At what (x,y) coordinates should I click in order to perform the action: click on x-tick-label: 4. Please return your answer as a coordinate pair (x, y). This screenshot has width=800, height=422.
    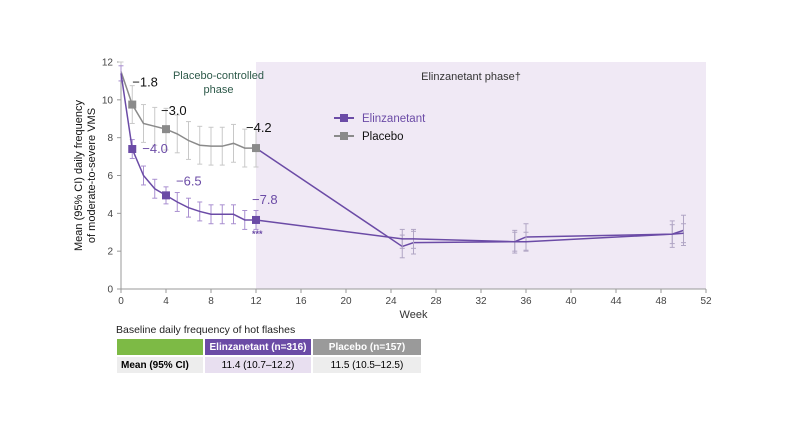
    Looking at the image, I should click on (166, 301).